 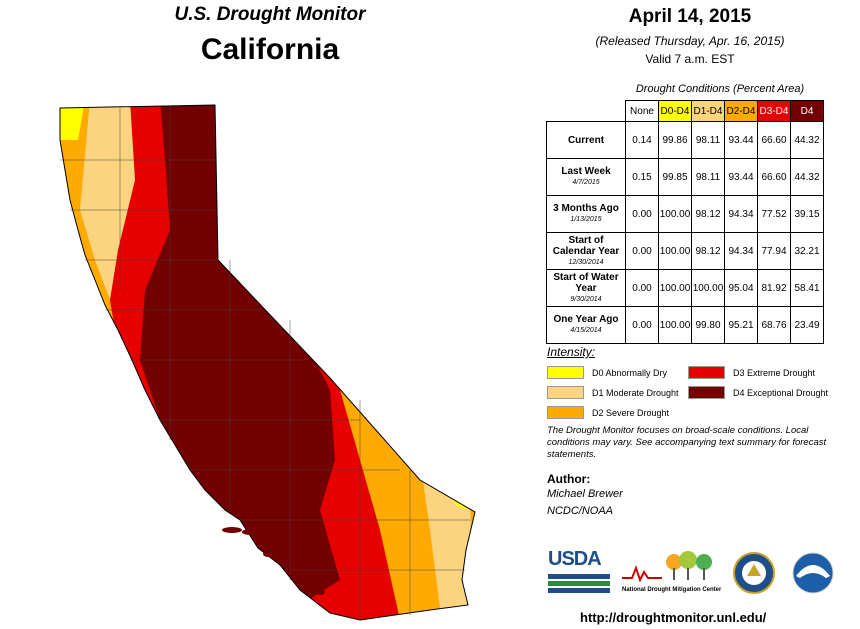 I want to click on row-label-text: Start of Calendar Year, so click(x=586, y=245).